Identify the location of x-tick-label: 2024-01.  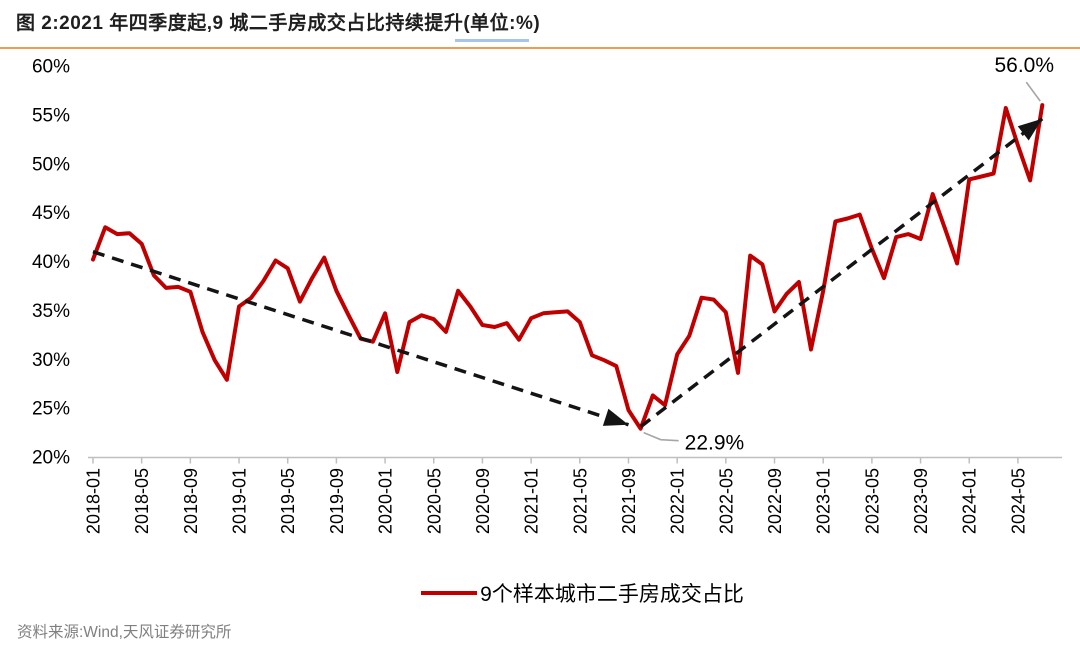
(970, 501).